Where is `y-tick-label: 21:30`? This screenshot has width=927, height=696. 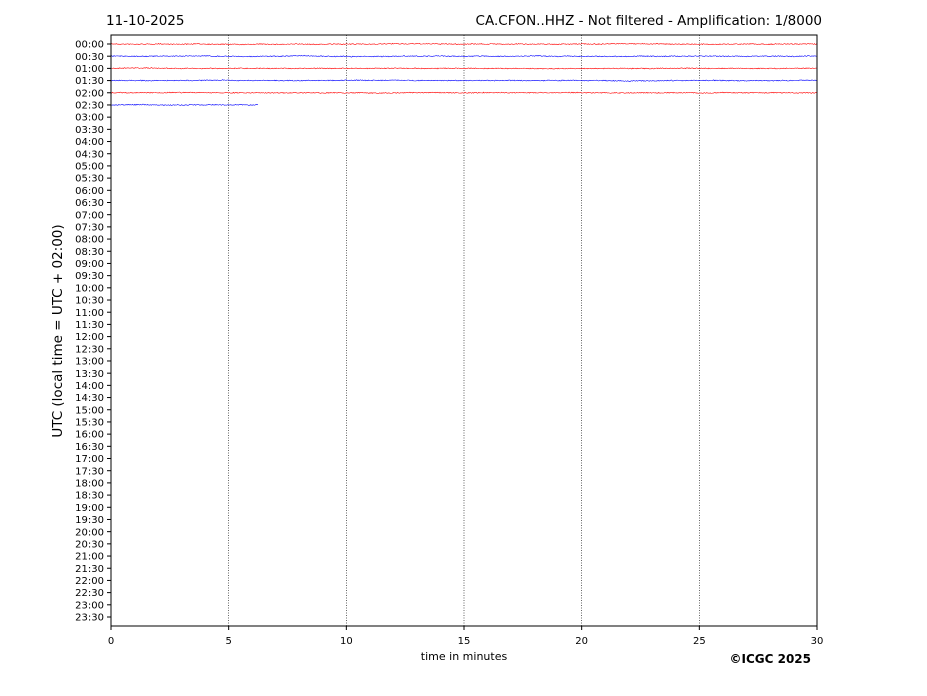
y-tick-label: 21:30 is located at coordinates (89, 569).